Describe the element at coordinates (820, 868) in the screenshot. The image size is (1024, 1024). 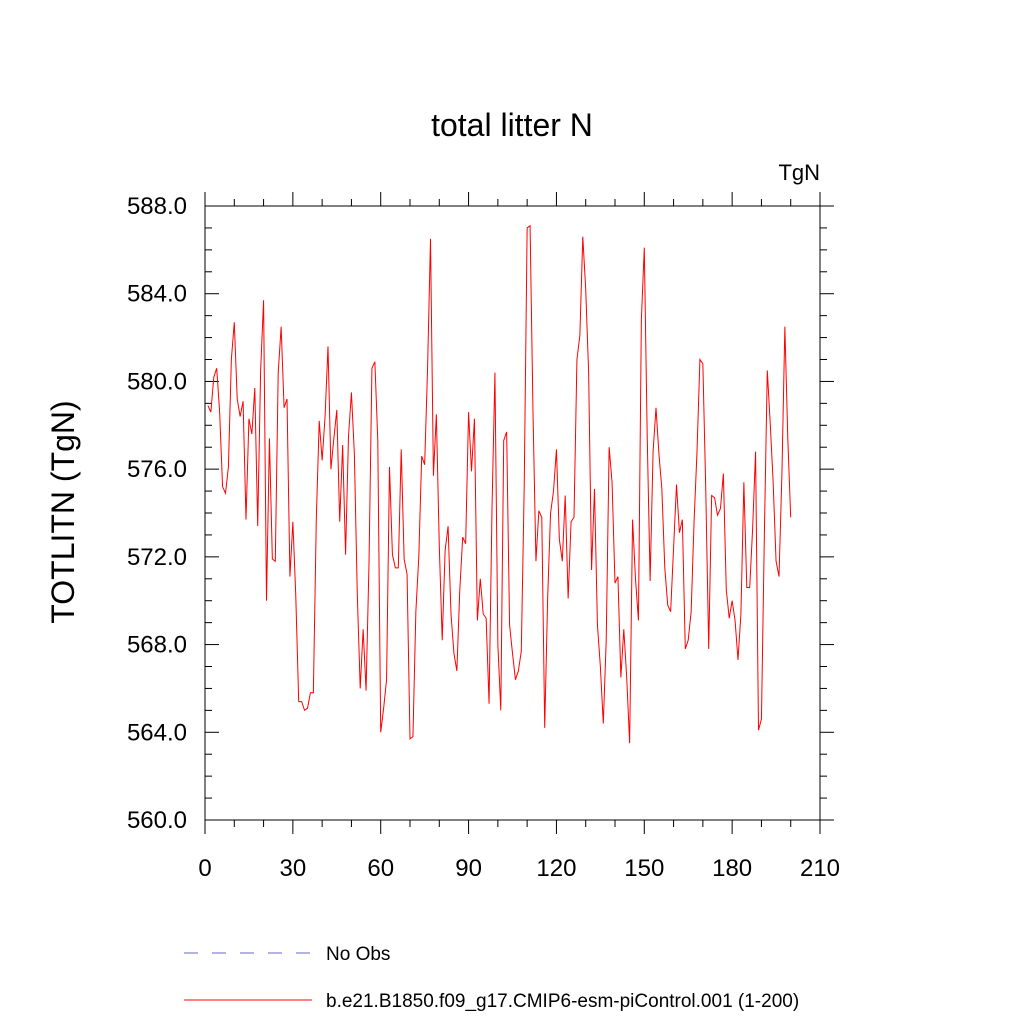
I see `x-tick-label: 210` at that location.